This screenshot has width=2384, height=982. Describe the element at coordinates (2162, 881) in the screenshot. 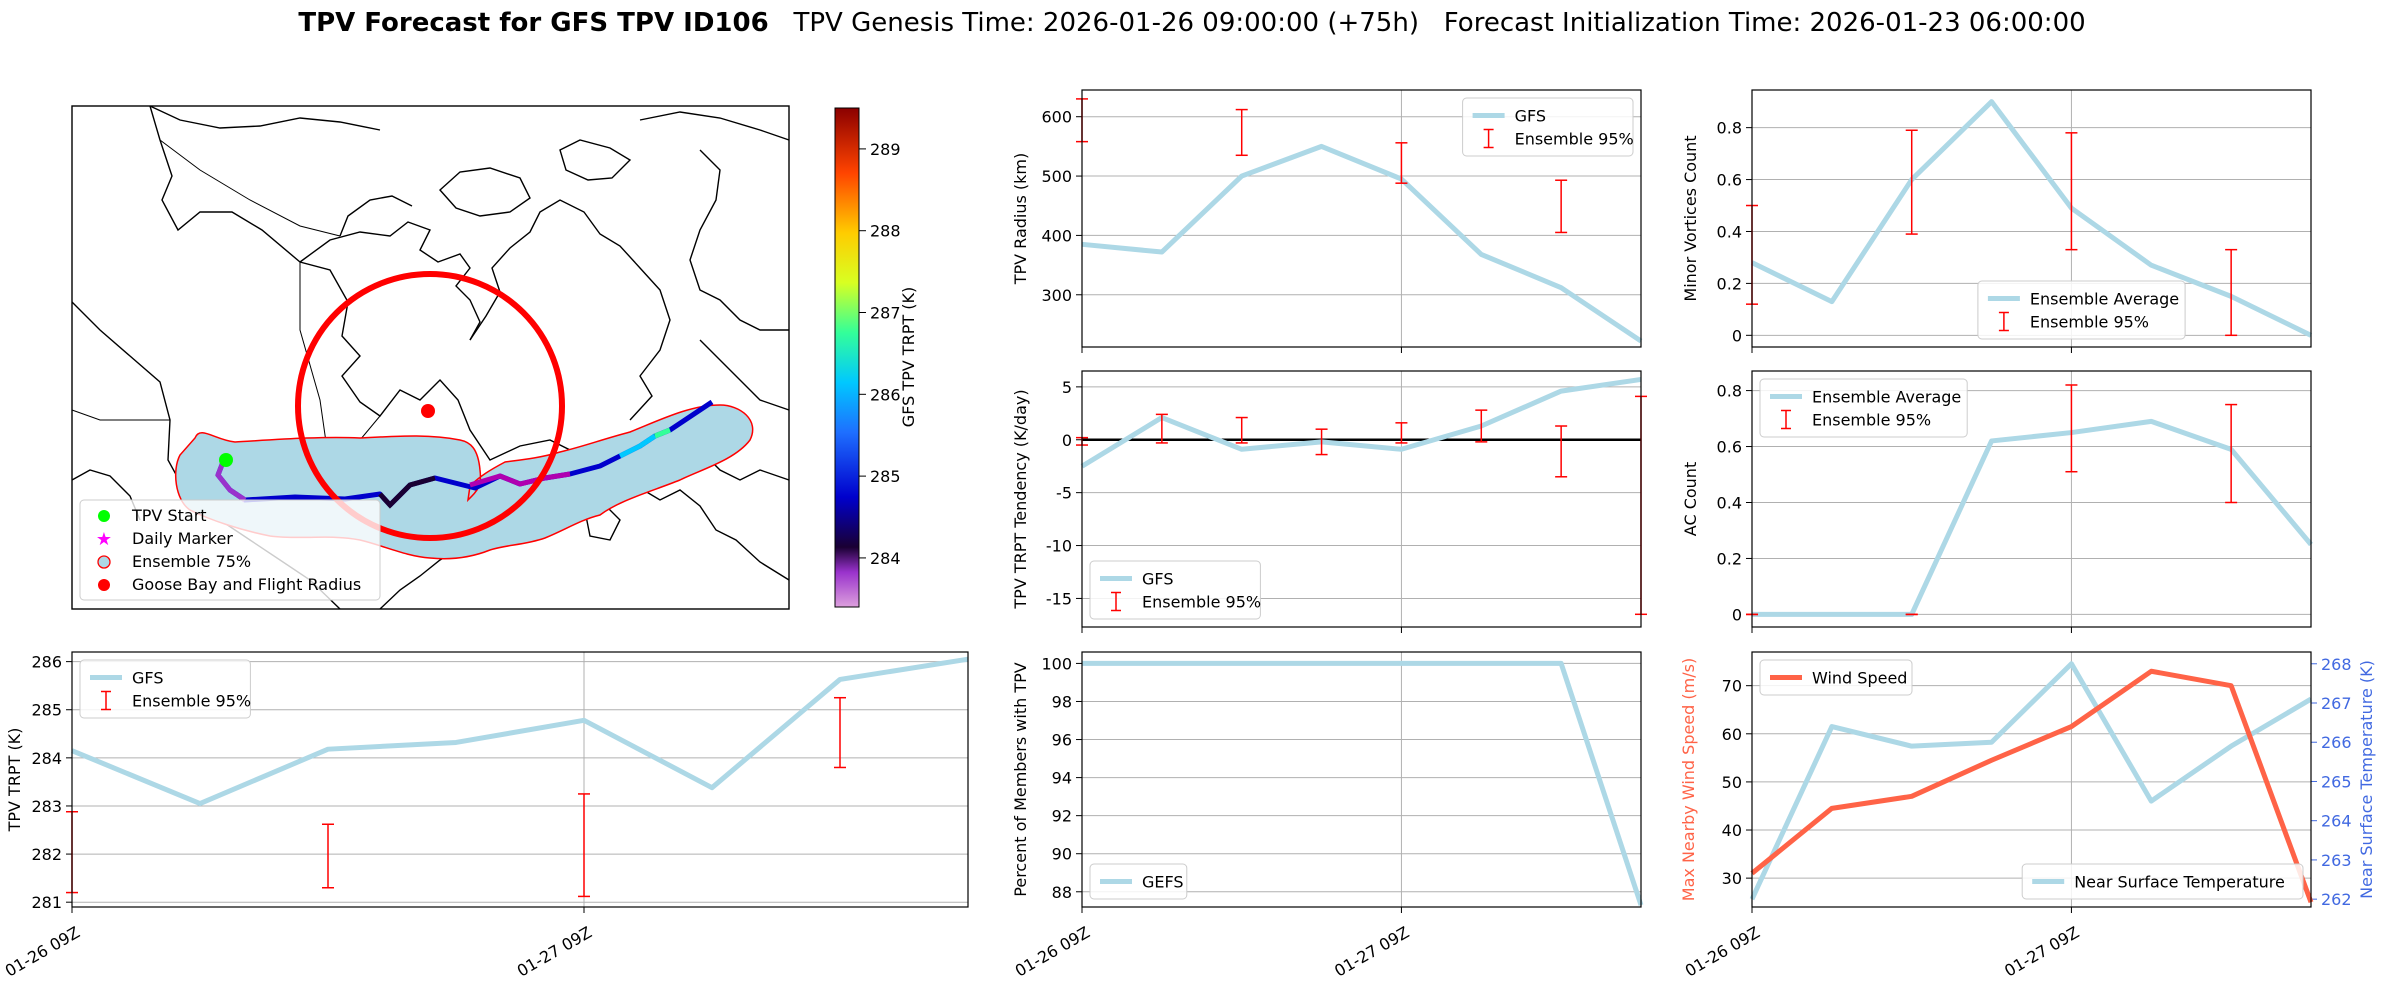

I see `chart-legend: Near Surface Temperature` at that location.